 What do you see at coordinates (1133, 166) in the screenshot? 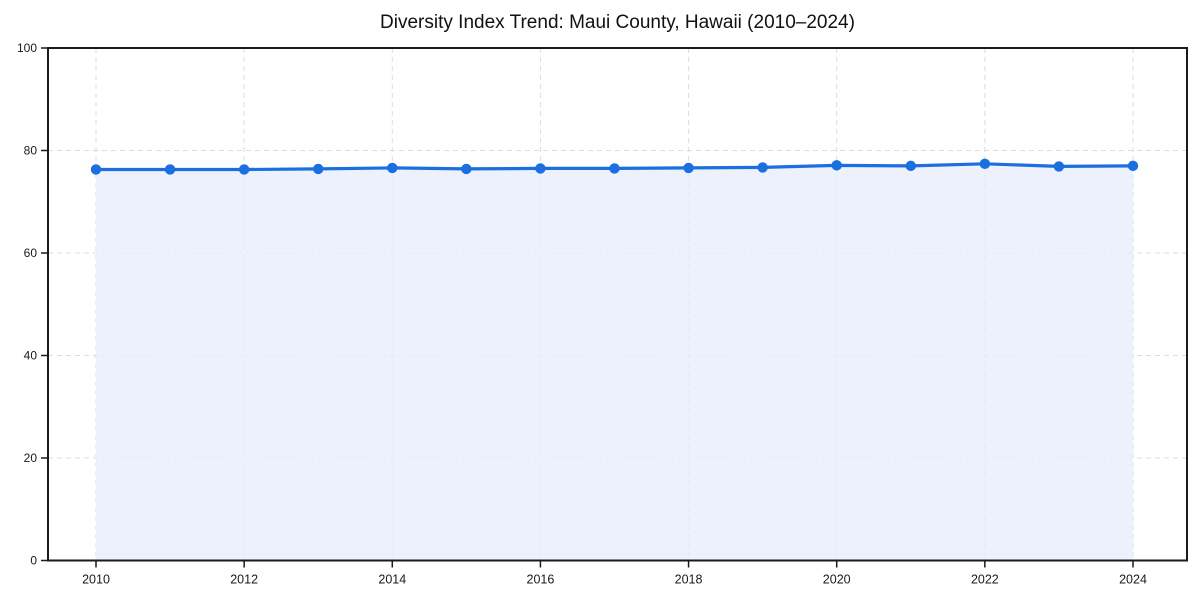
I see `data-point-2024` at bounding box center [1133, 166].